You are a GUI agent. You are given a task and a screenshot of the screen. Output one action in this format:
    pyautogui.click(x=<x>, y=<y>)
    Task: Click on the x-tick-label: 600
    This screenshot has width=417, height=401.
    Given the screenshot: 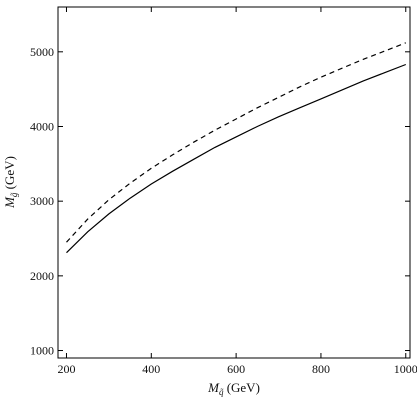 What is the action you would take?
    pyautogui.click(x=236, y=369)
    